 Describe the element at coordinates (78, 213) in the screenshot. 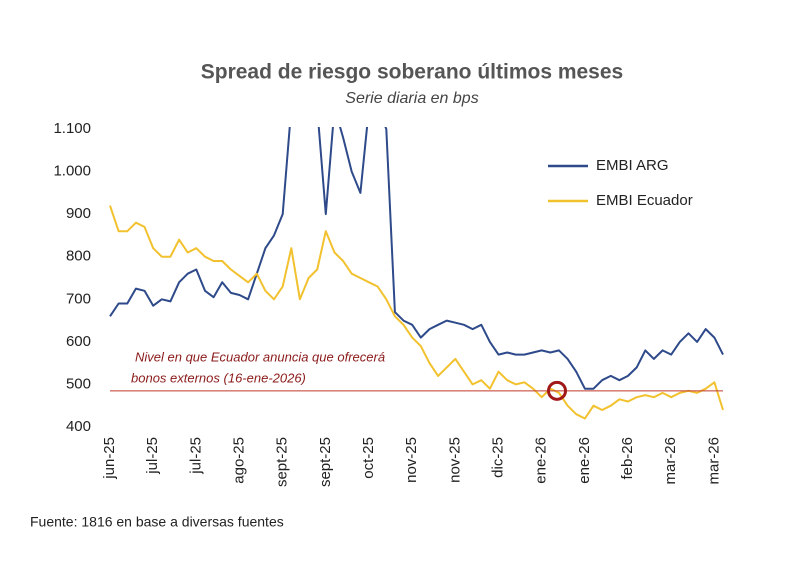

I see `y-tick-label: 900` at that location.